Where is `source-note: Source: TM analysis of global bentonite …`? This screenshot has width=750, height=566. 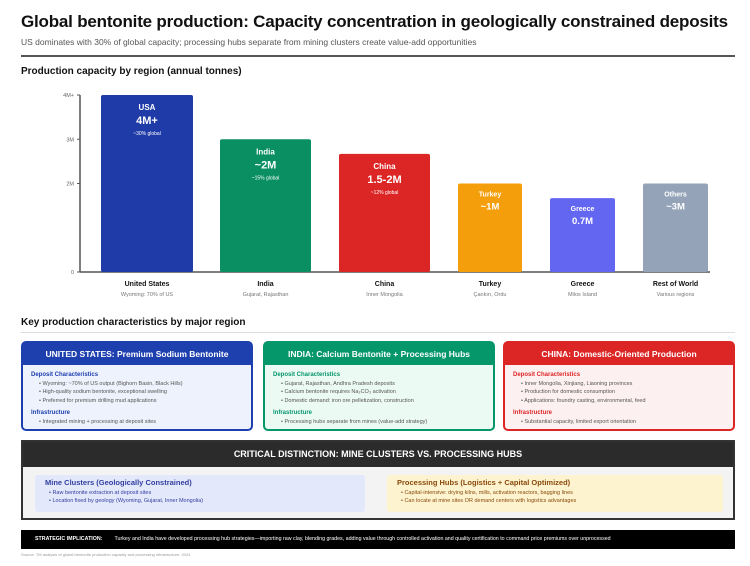
source-note: Source: TM analysis of global bentonite … is located at coordinates (106, 554).